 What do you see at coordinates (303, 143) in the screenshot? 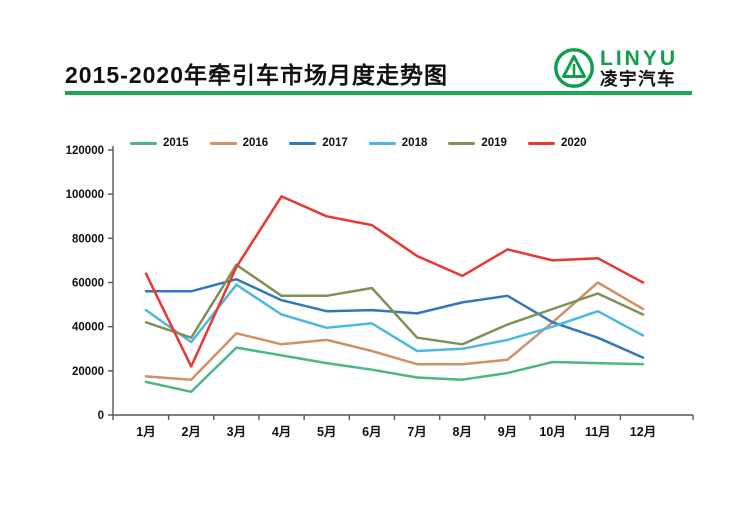
I see `legend-swatch-2017` at bounding box center [303, 143].